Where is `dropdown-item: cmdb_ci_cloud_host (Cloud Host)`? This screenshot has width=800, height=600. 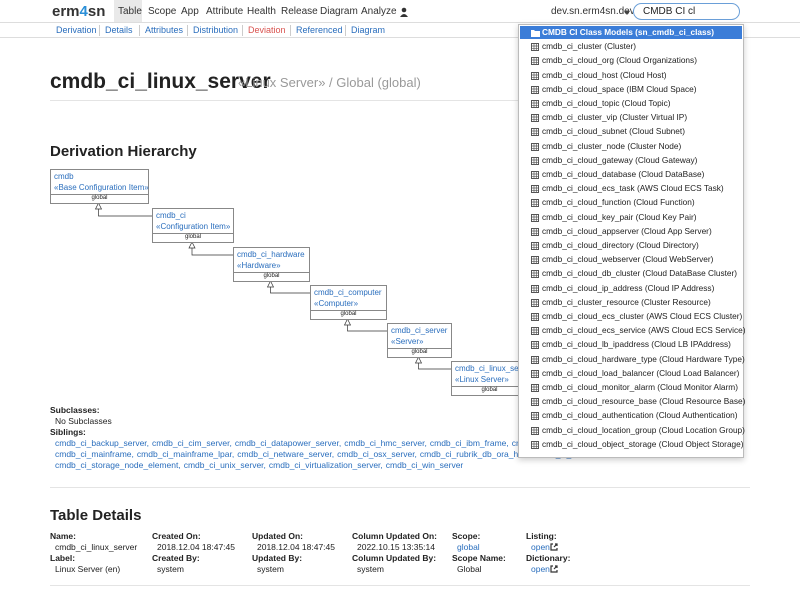
dropdown-item: cmdb_ci_cloud_host (Cloud Host) is located at coordinates (631, 75).